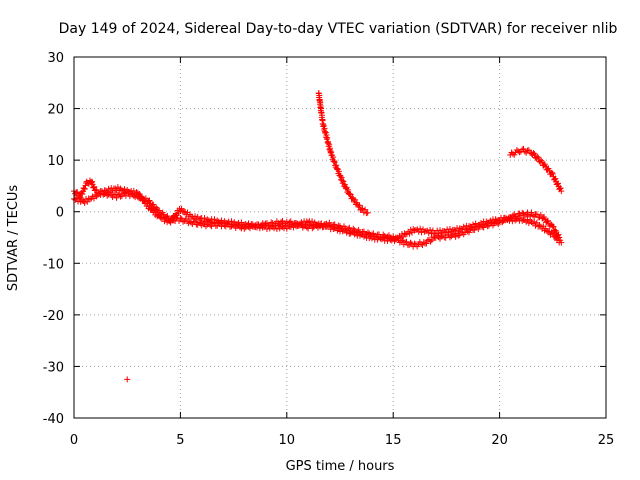 The height and width of the screenshot is (480, 640). What do you see at coordinates (60, 213) in the screenshot?
I see `y-tick-label: 0` at bounding box center [60, 213].